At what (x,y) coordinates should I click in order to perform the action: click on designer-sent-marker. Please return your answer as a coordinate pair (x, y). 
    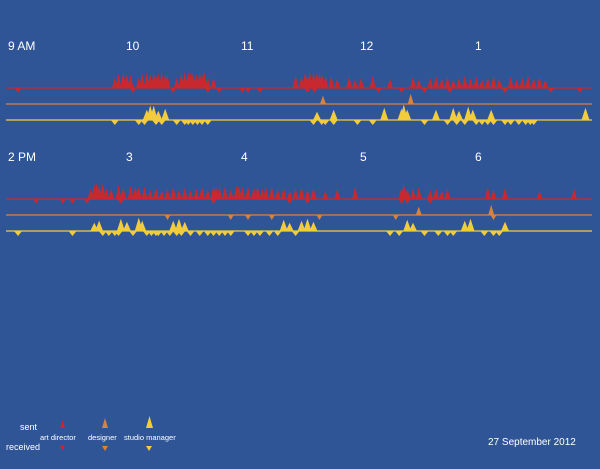
    Looking at the image, I should click on (418, 210).